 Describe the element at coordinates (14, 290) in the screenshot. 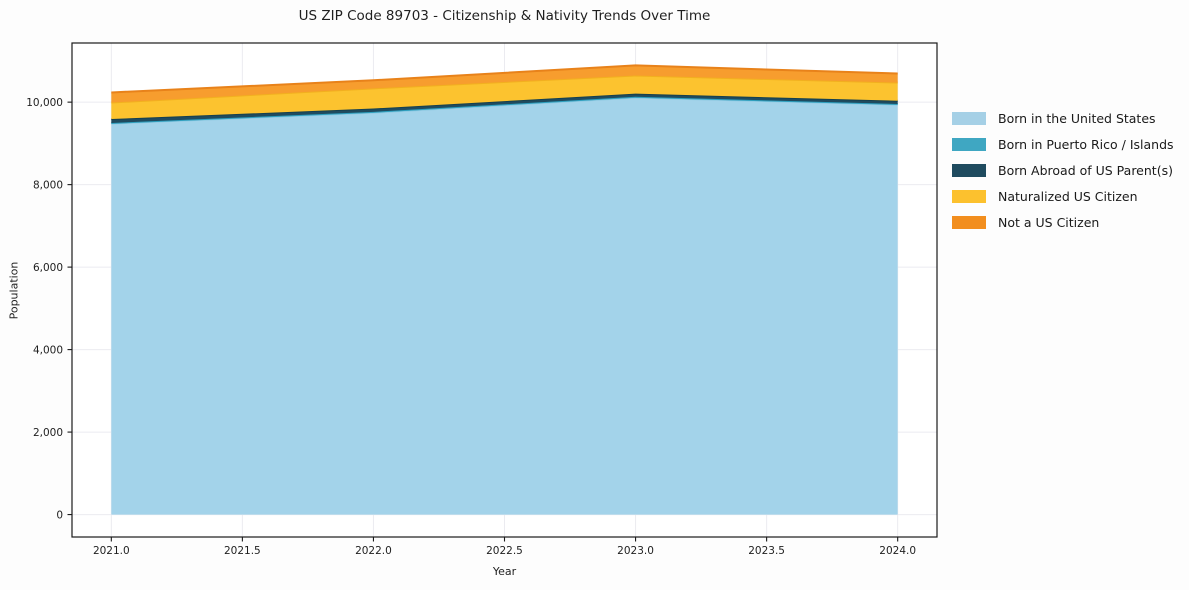

I see `y-axis-label: Population` at that location.